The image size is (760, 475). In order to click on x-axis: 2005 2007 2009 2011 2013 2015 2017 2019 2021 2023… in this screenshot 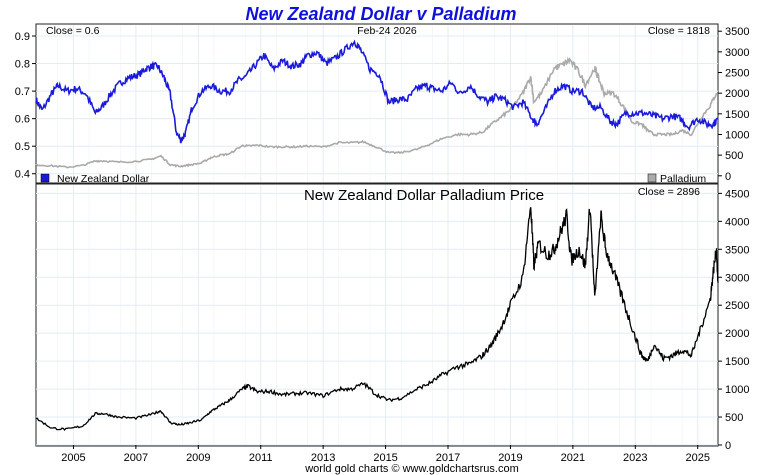, I will do `click(385, 454)`.